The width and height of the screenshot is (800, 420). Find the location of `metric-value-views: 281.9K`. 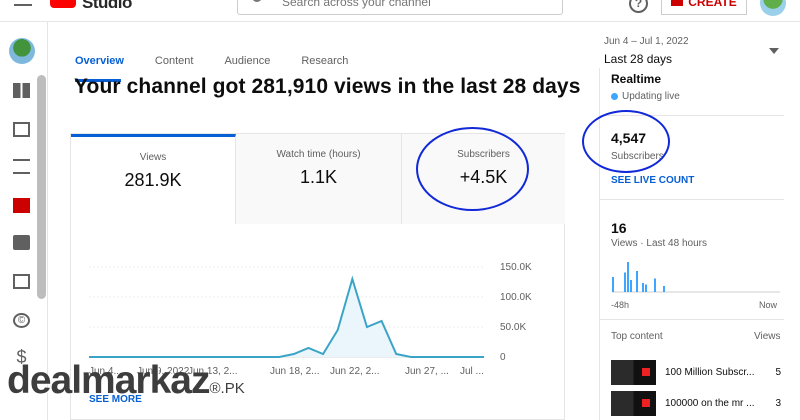

metric-value-views: 281.9K is located at coordinates (153, 180).